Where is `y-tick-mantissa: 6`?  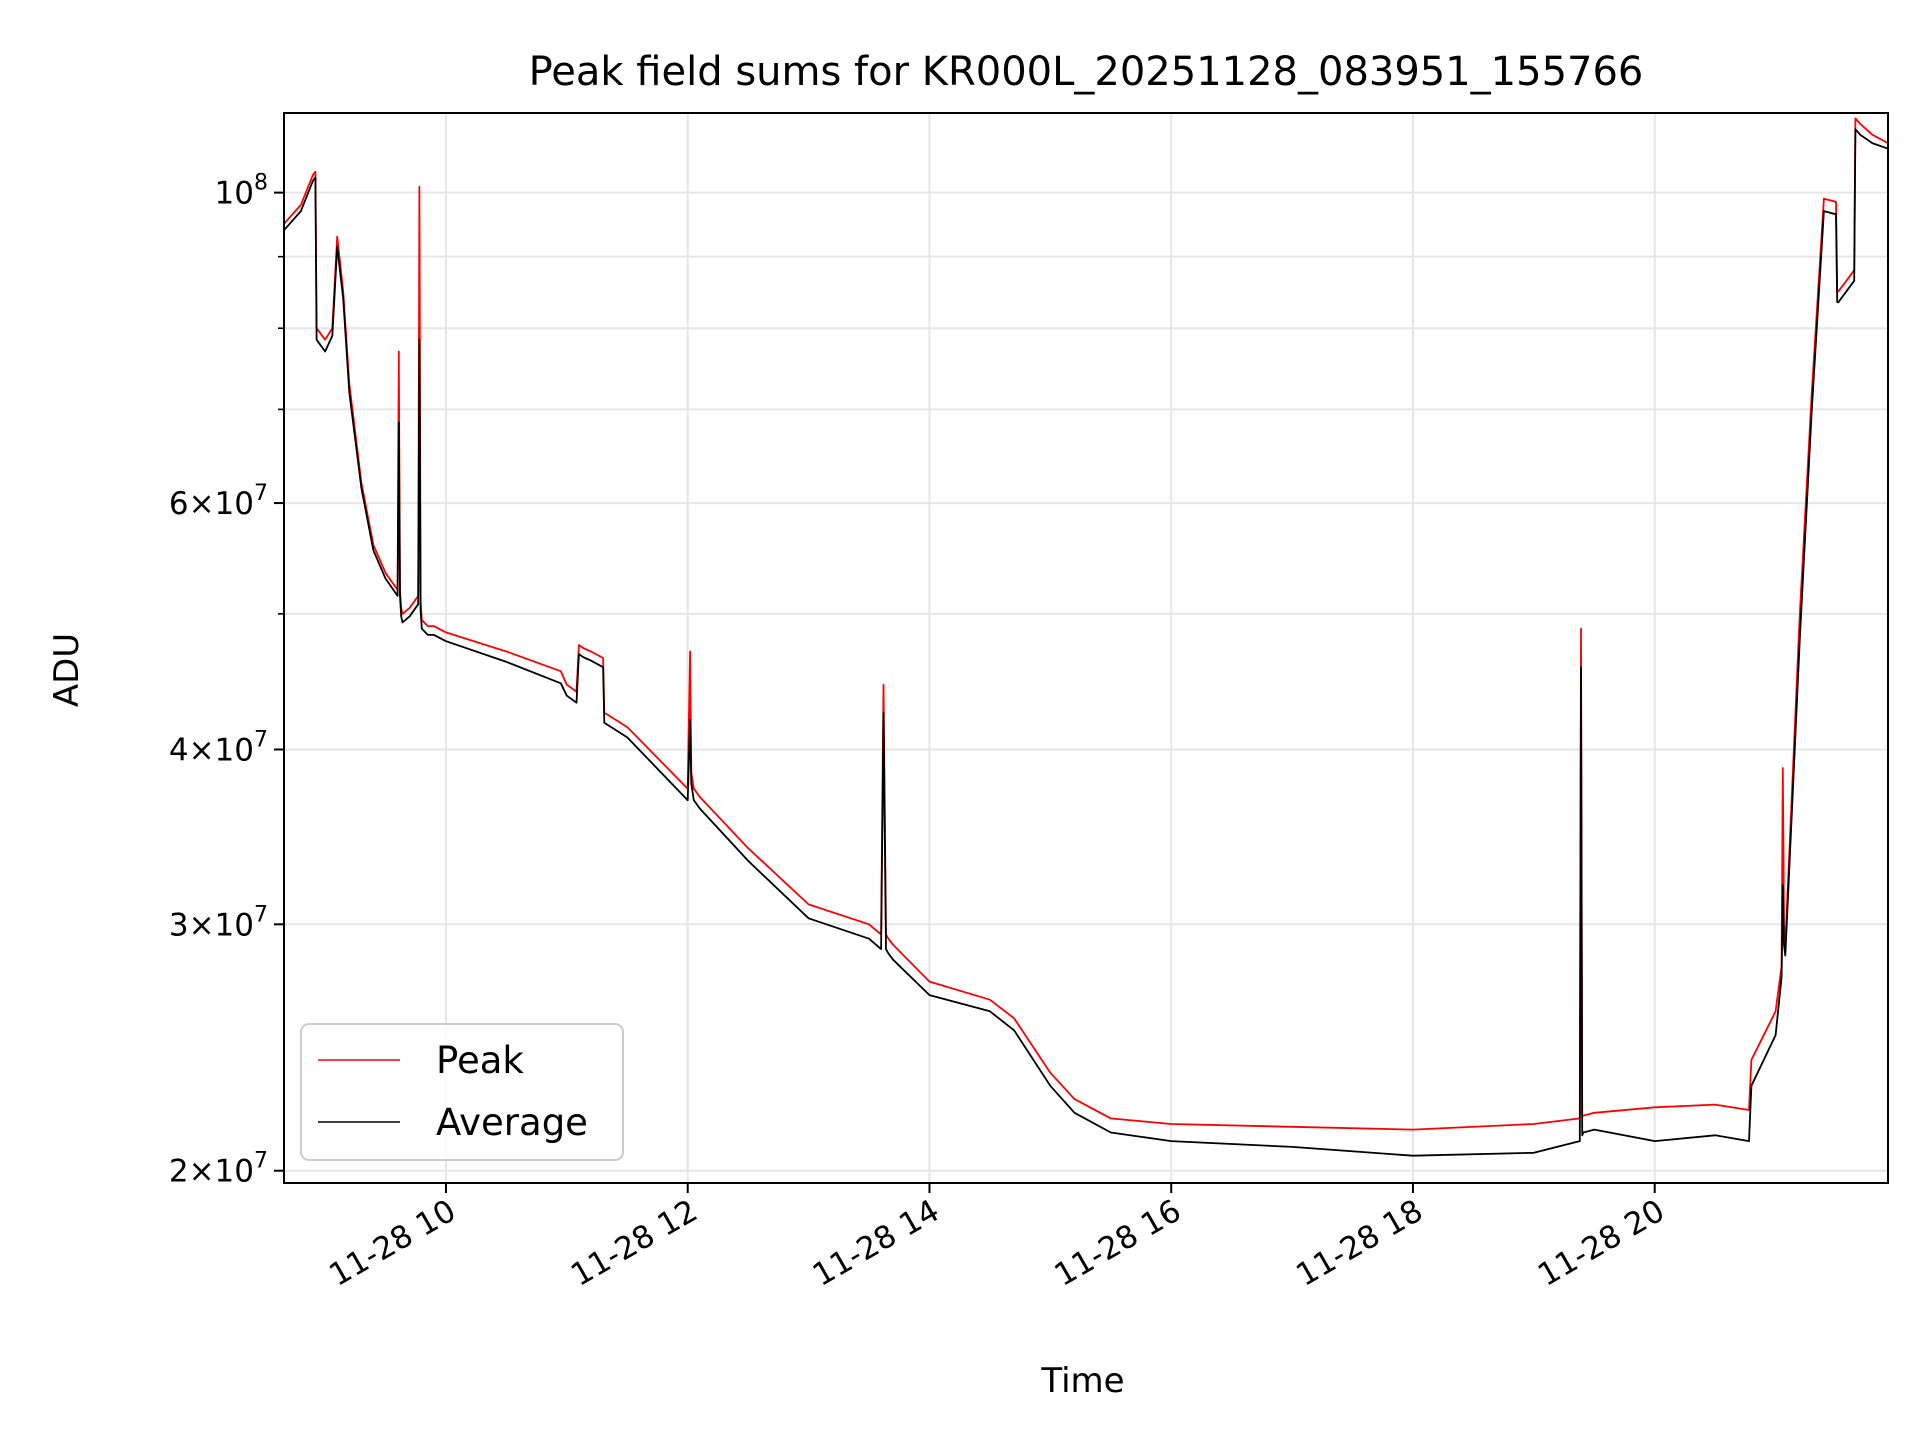
y-tick-mantissa: 6 is located at coordinates (179, 504).